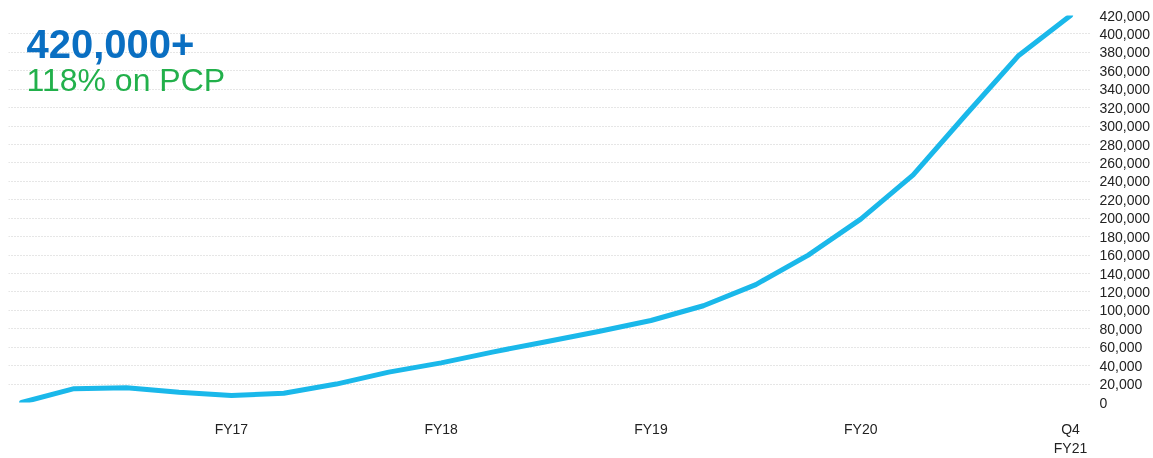 Image resolution: width=1153 pixels, height=458 pixels. Describe the element at coordinates (1125, 199) in the screenshot. I see `y-tick-label: 220,000` at that location.